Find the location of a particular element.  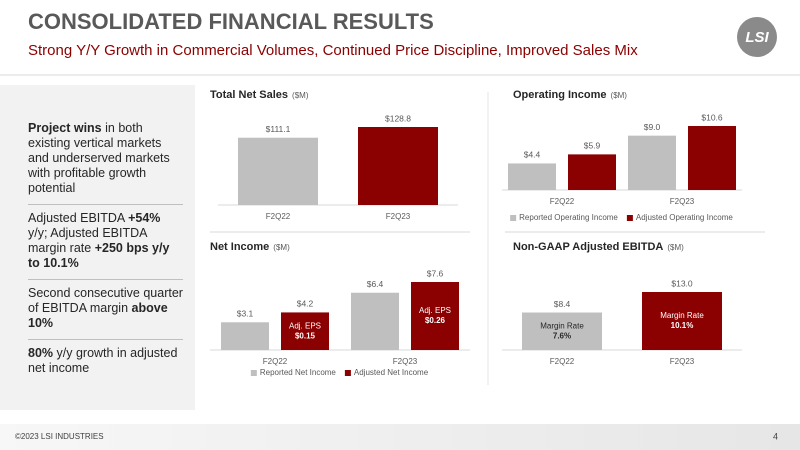

value-label: $4.4 is located at coordinates (532, 155).